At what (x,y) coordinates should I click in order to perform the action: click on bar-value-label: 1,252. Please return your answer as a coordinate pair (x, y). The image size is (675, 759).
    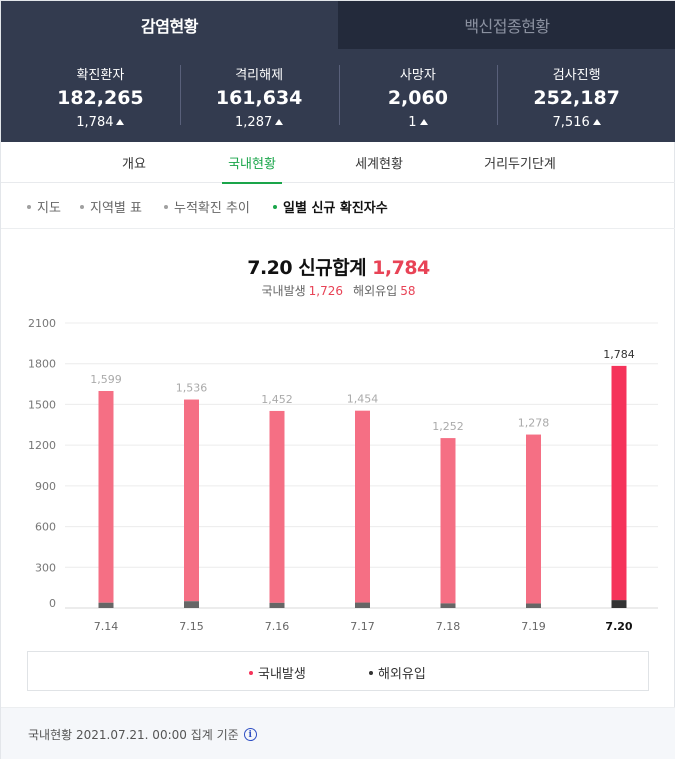
    Looking at the image, I should click on (448, 426).